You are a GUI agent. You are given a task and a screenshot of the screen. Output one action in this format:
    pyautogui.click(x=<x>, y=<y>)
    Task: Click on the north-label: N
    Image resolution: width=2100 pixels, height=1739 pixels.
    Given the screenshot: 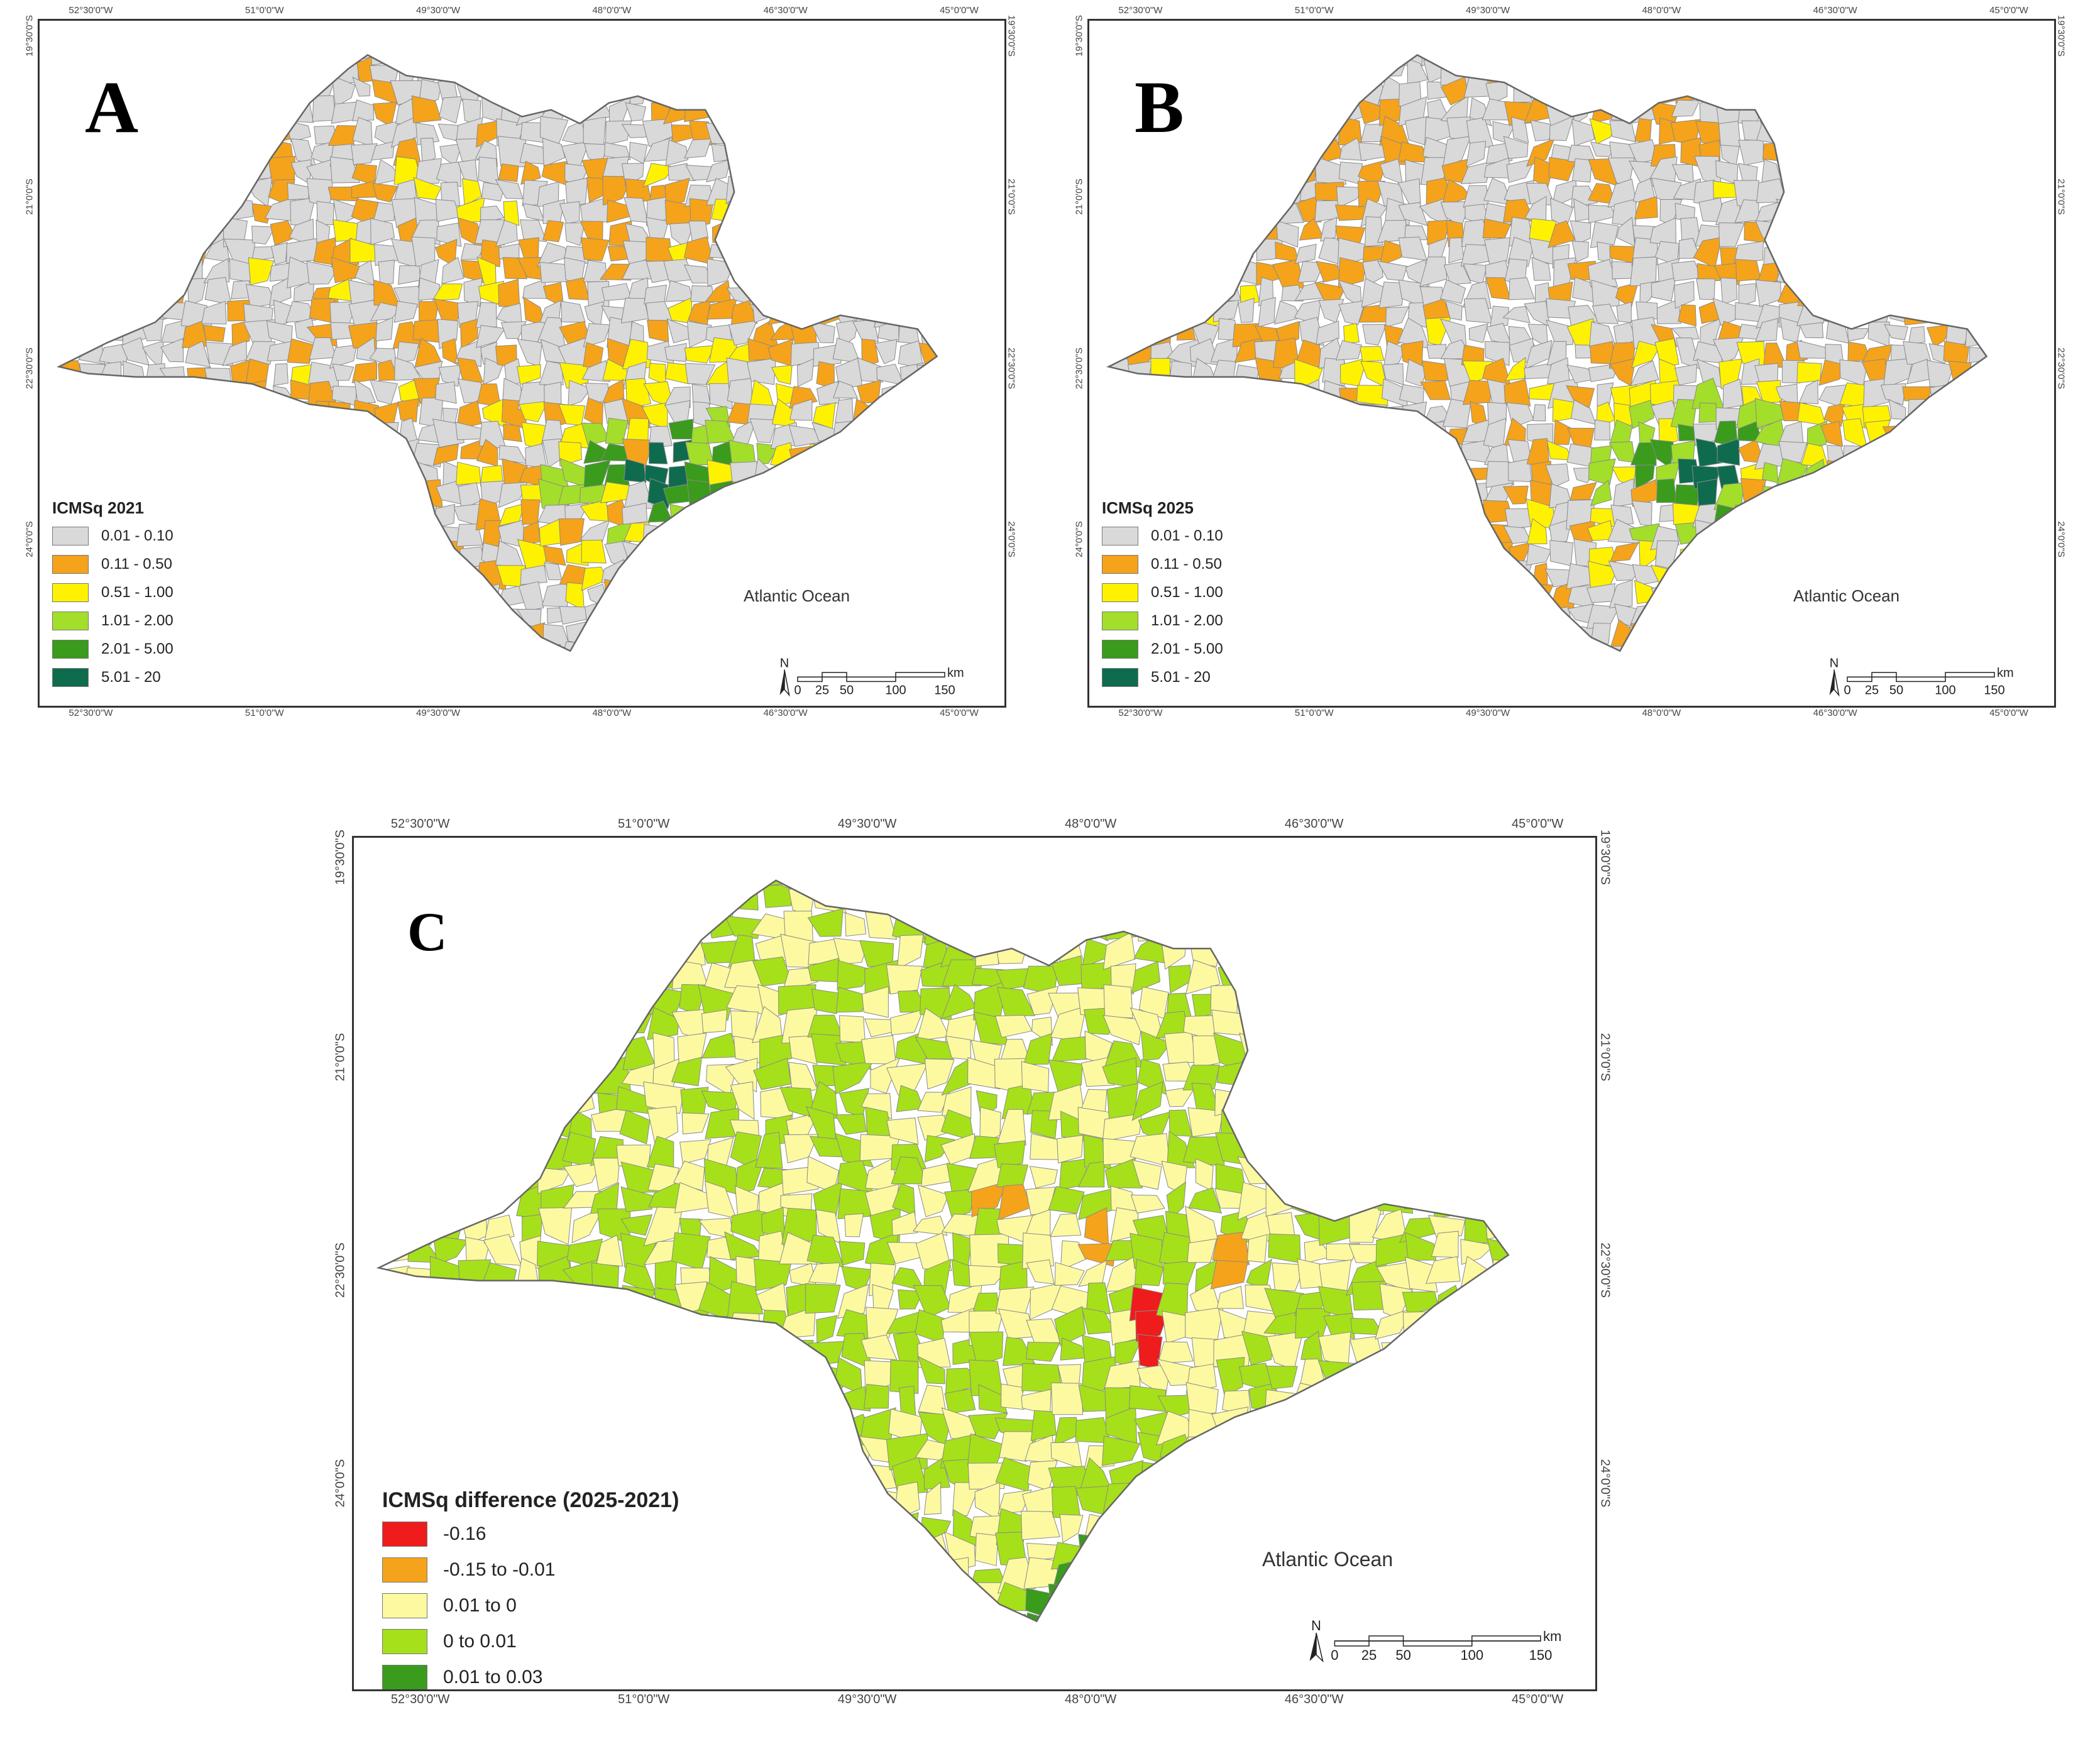 What is the action you would take?
    pyautogui.click(x=784, y=664)
    